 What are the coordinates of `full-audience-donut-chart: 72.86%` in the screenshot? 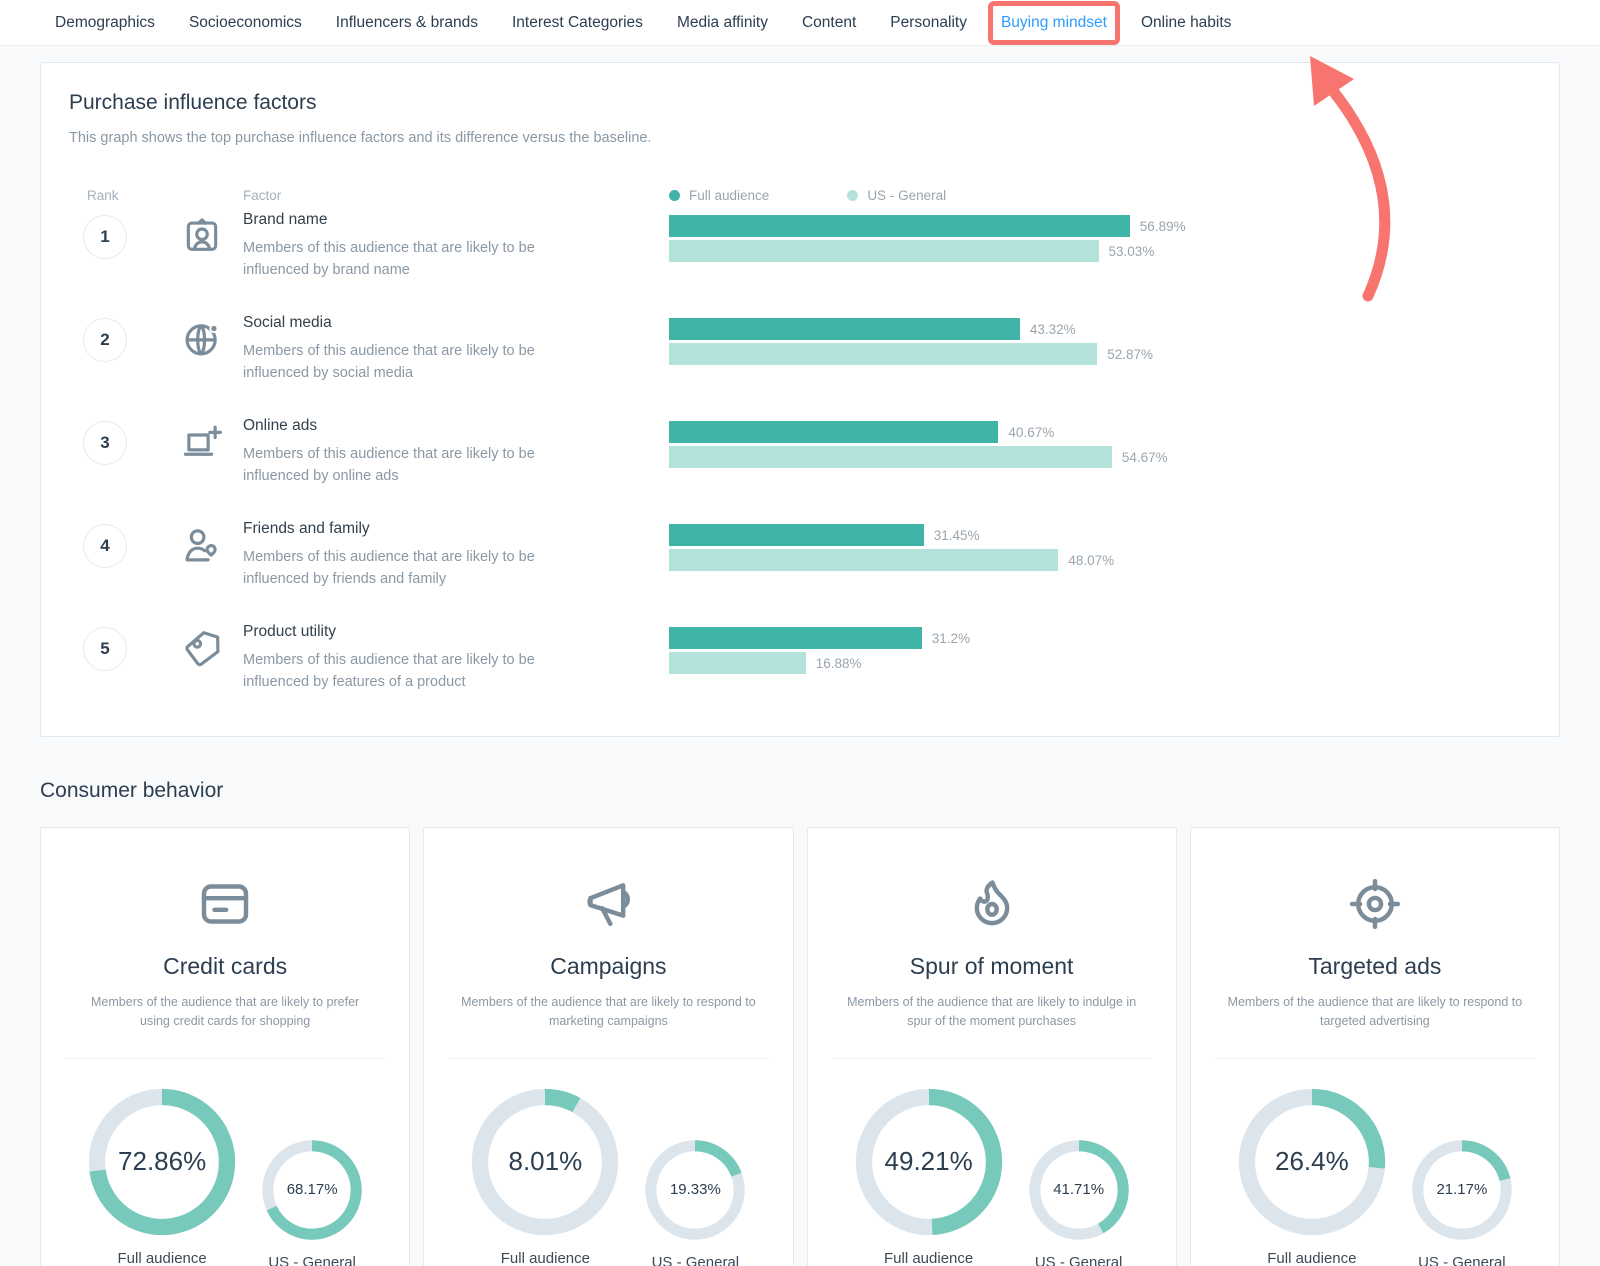 It's located at (162, 1162).